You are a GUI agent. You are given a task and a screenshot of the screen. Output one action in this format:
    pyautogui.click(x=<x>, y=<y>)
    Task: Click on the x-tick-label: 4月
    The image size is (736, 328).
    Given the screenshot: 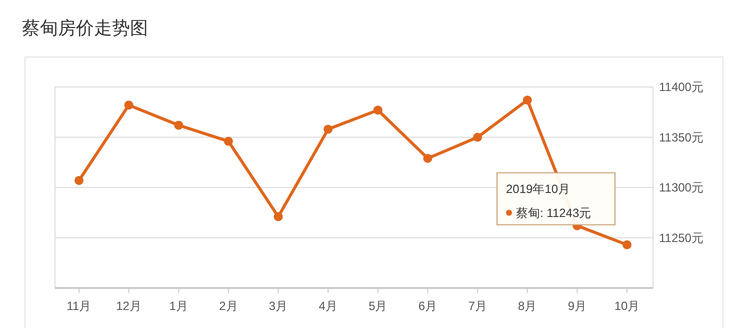 What is the action you would take?
    pyautogui.click(x=328, y=306)
    